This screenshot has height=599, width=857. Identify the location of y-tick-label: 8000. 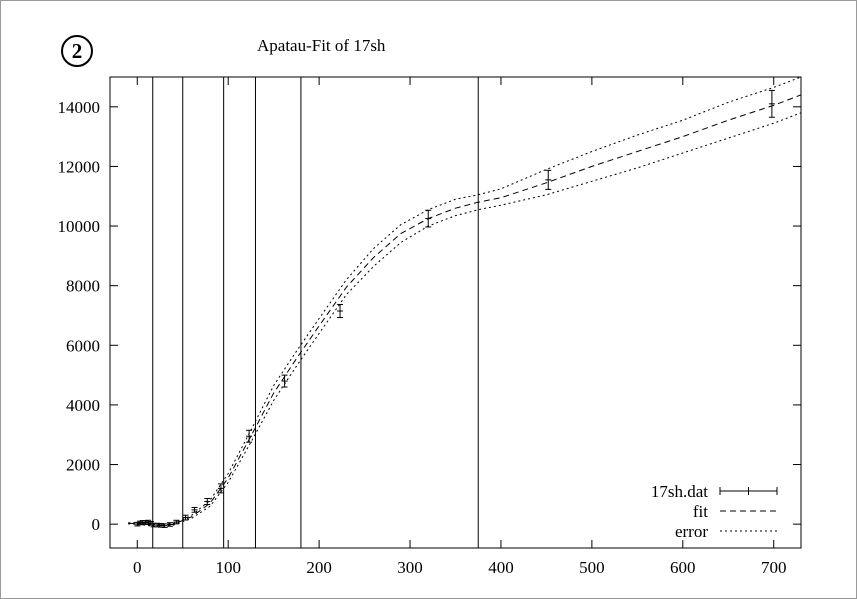
(83, 286).